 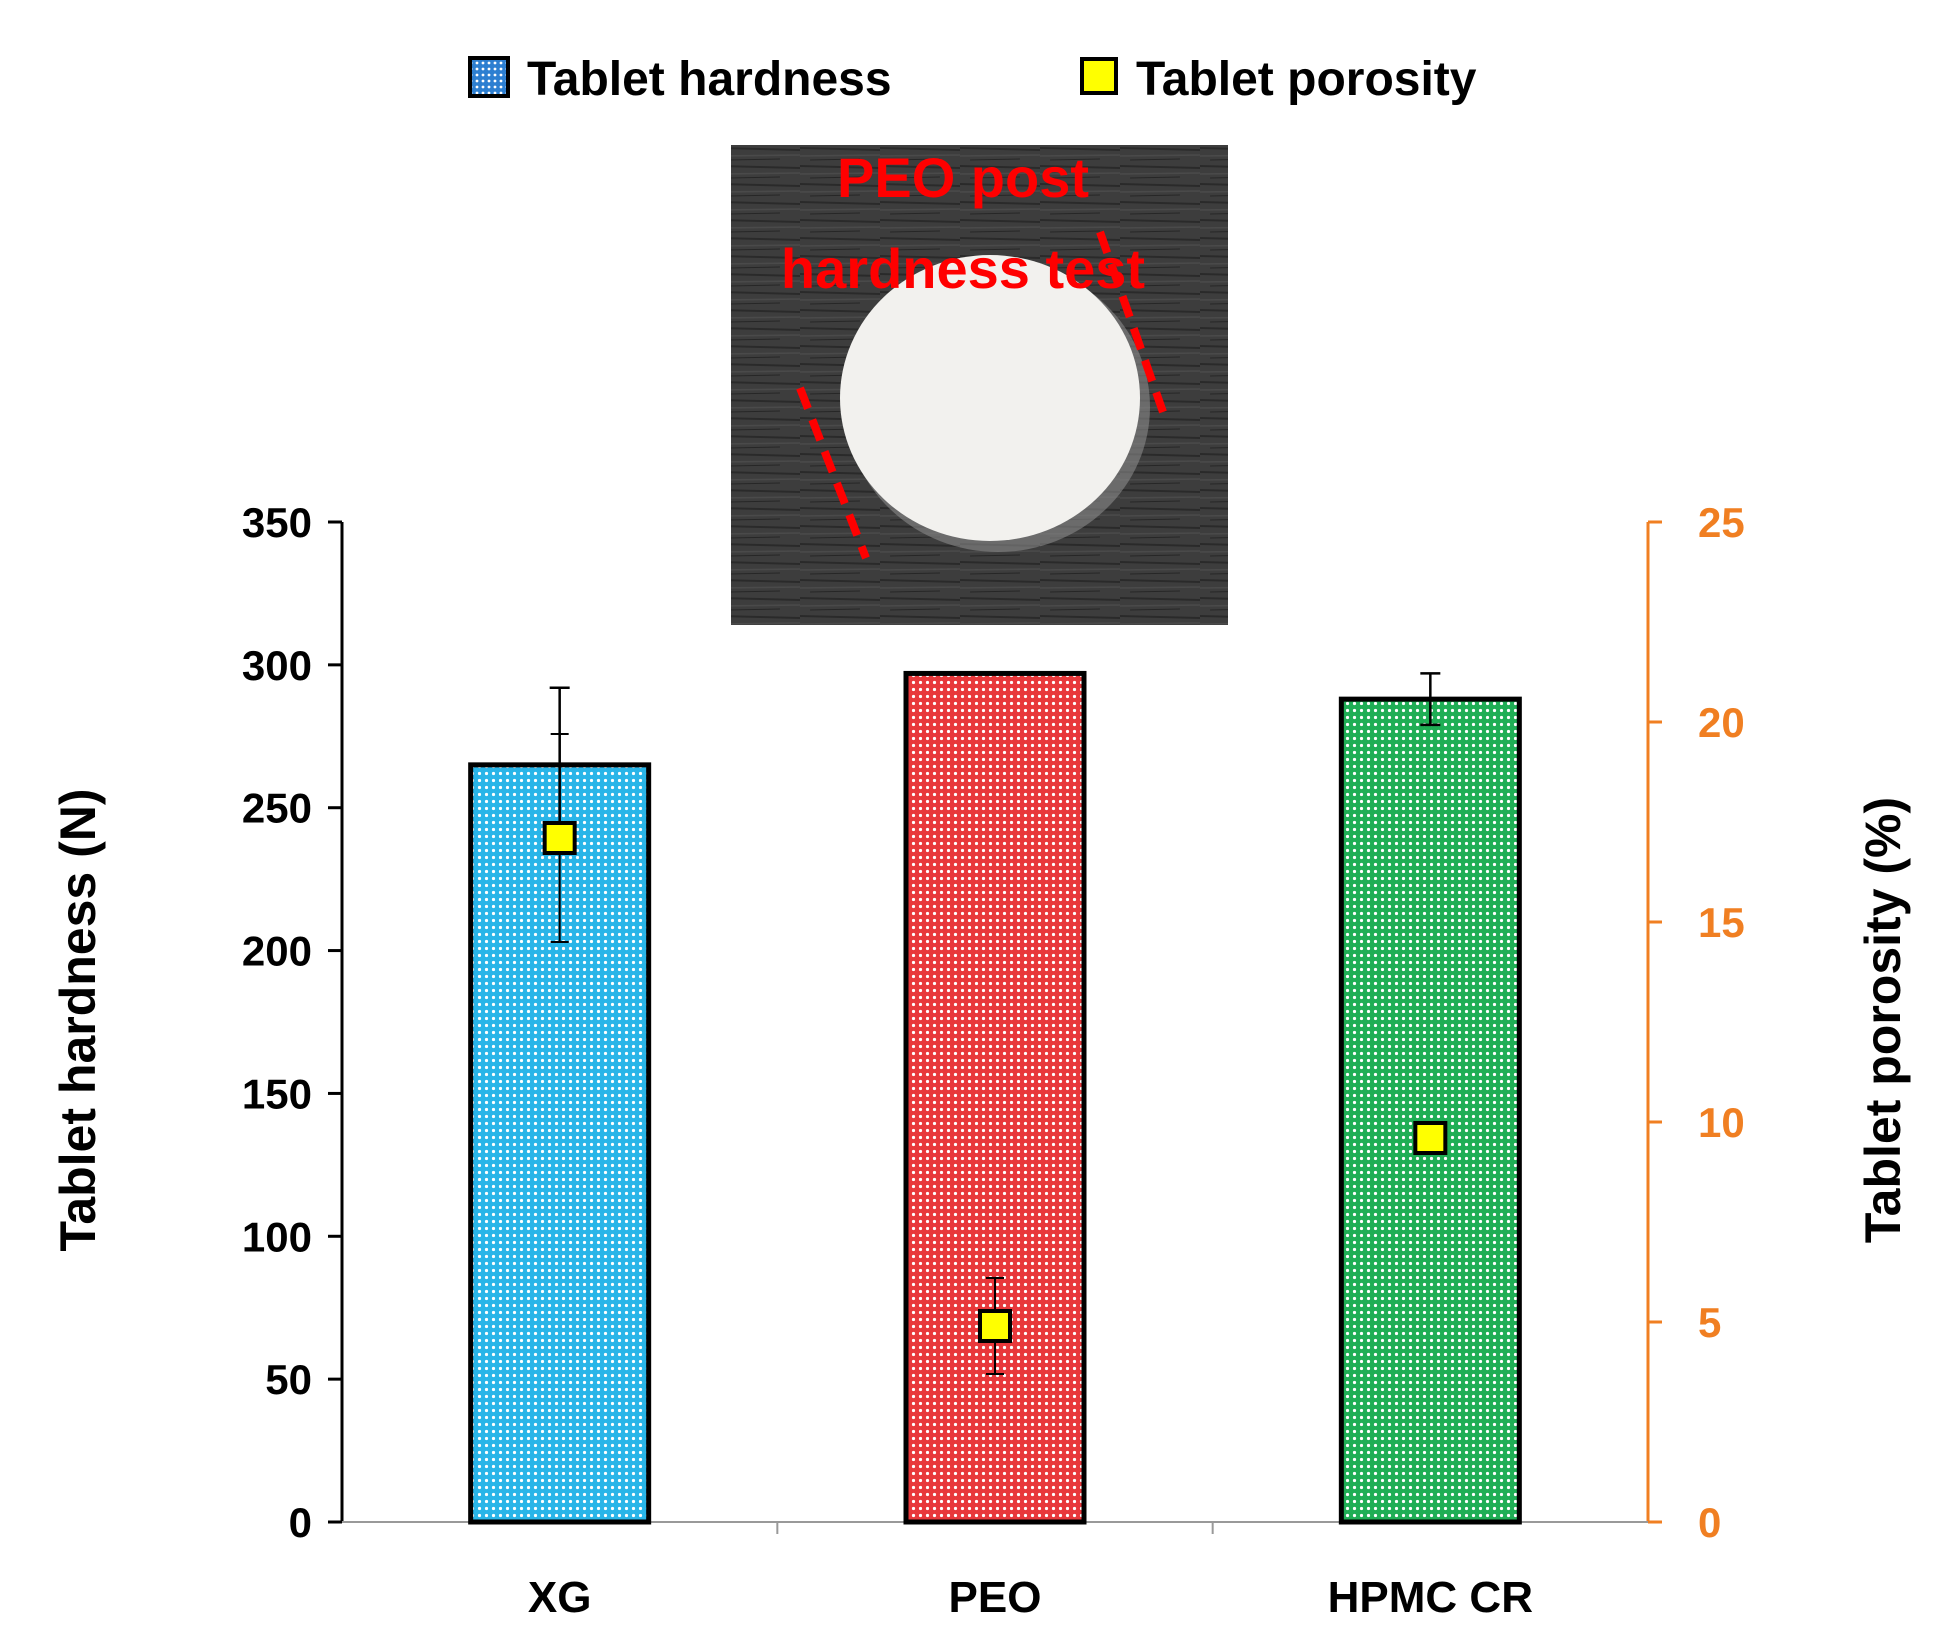 I want to click on legend-hardness-swatch, so click(x=489, y=77).